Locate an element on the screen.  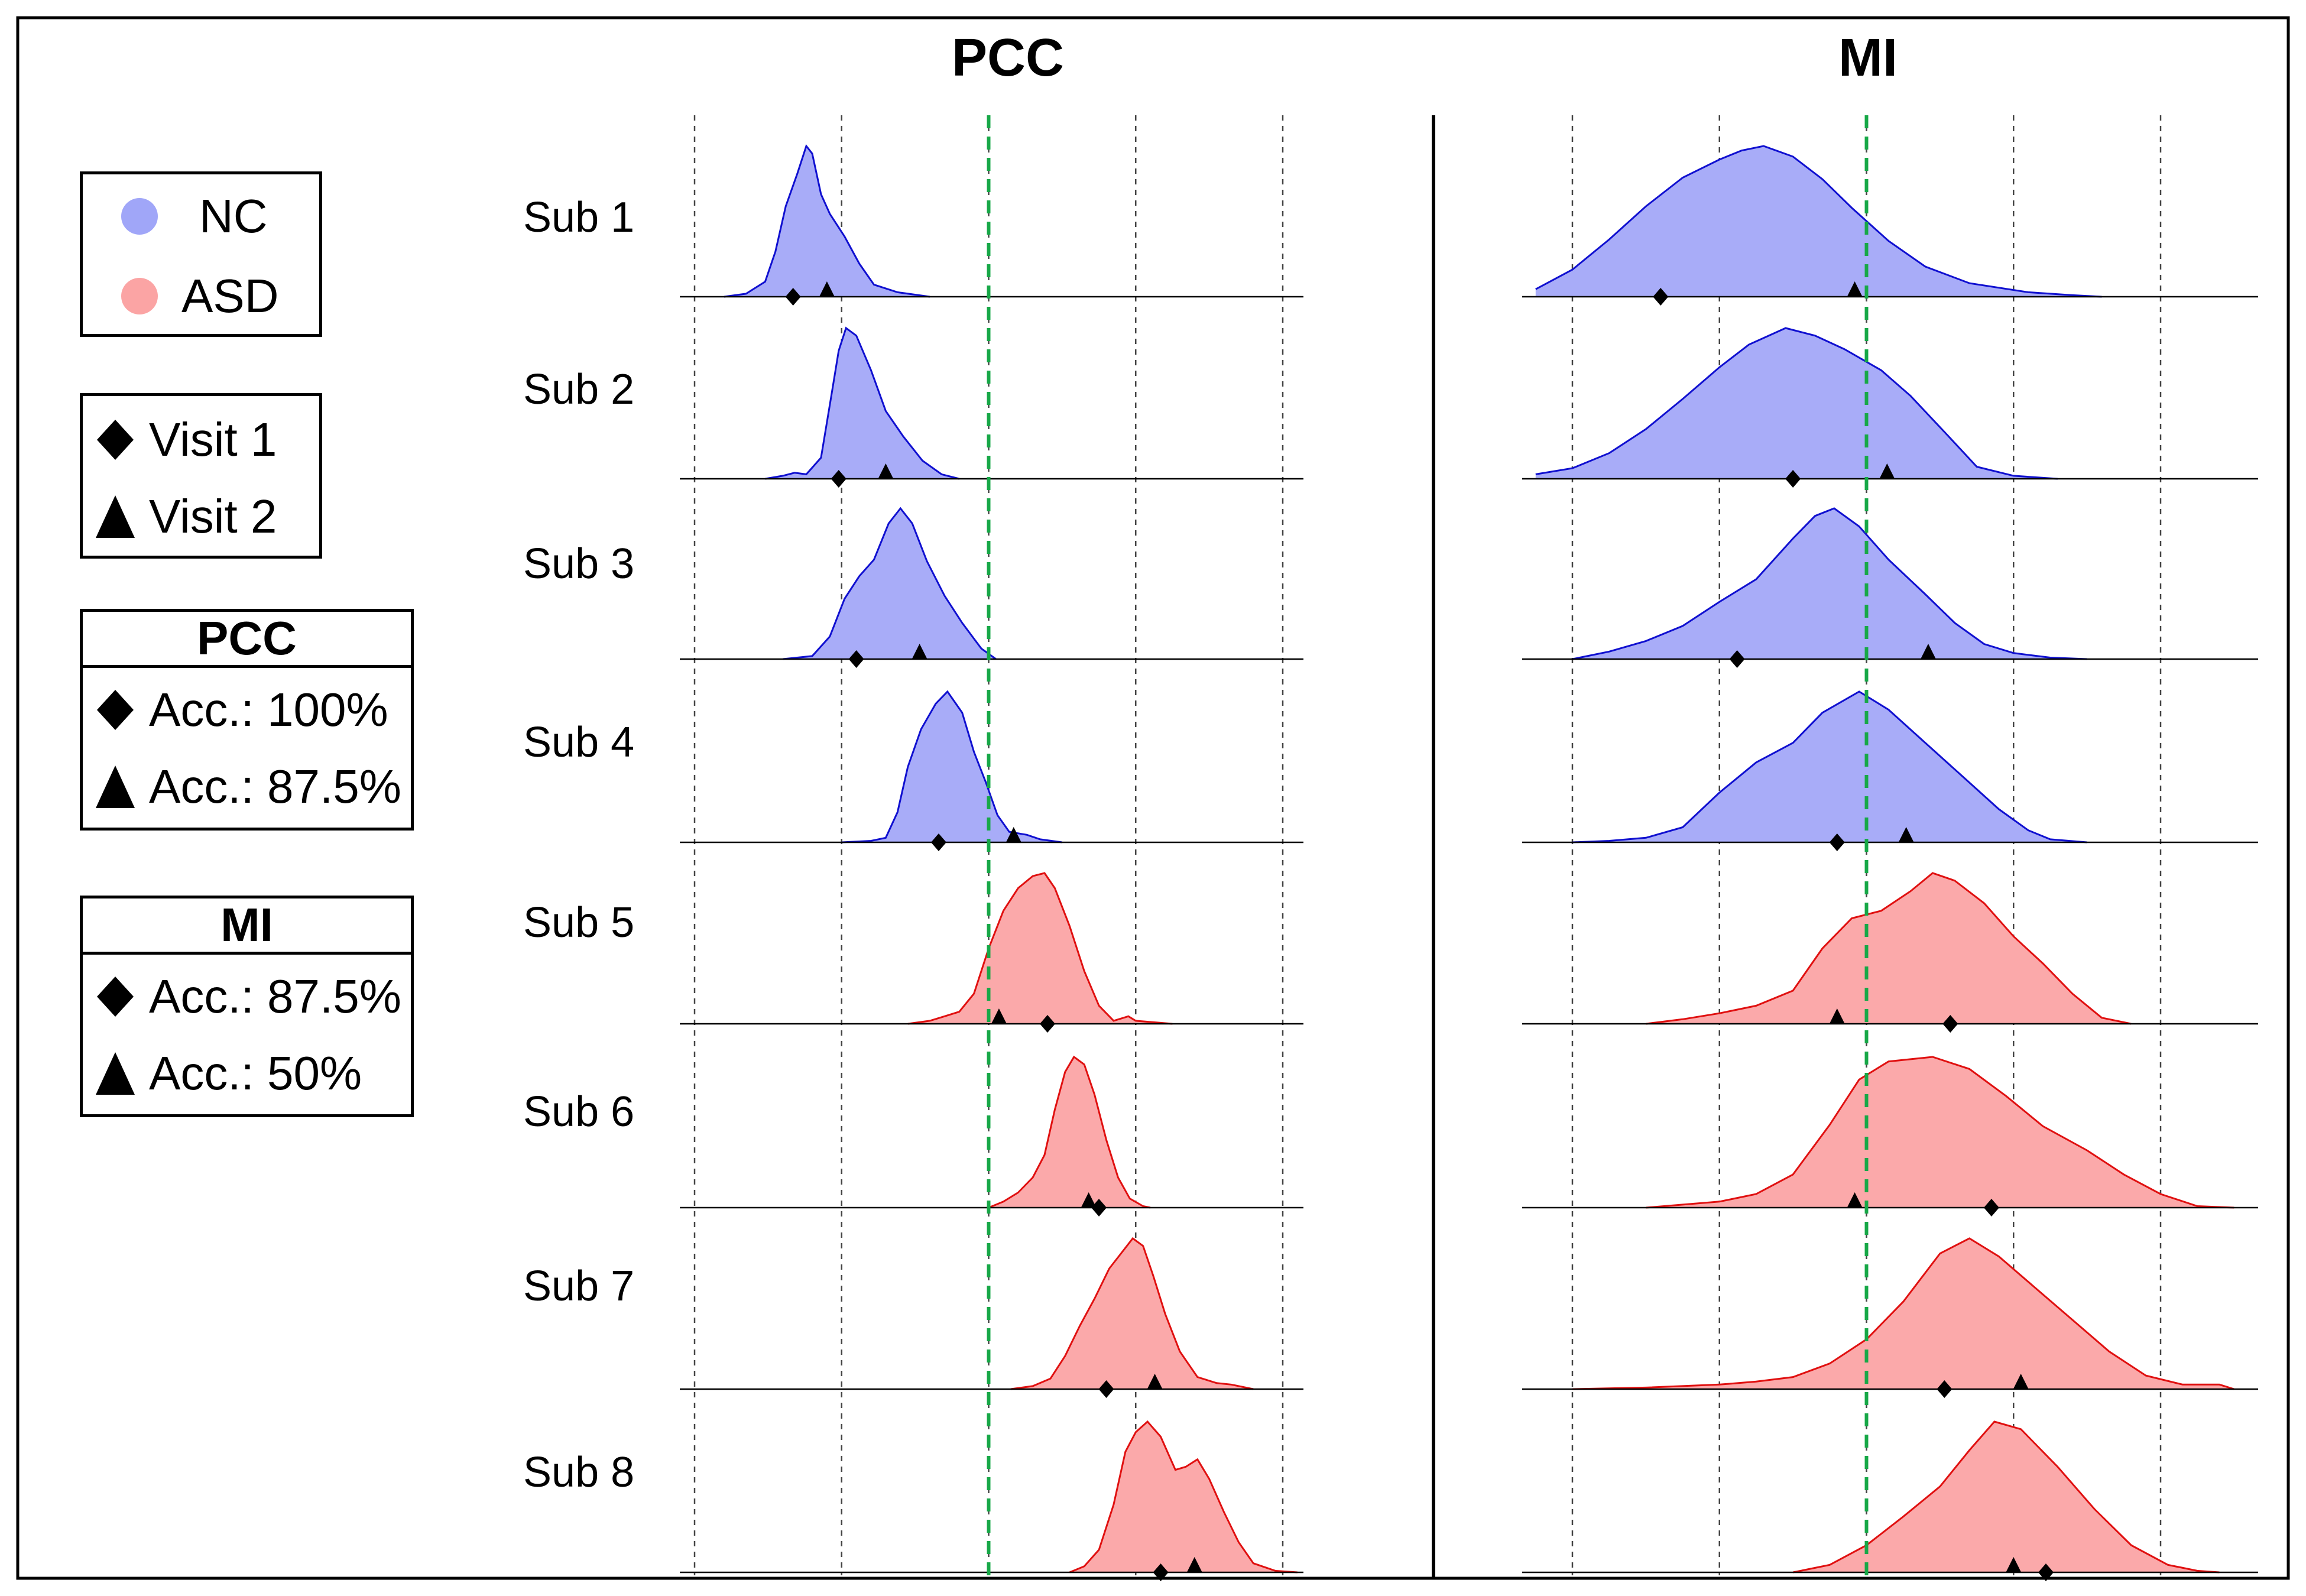
subject-label: Sub 8 is located at coordinates (578, 1472).